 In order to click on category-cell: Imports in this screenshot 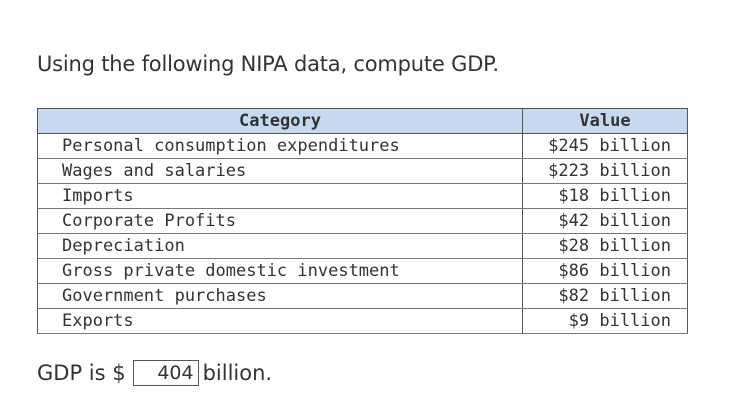, I will do `click(280, 196)`.